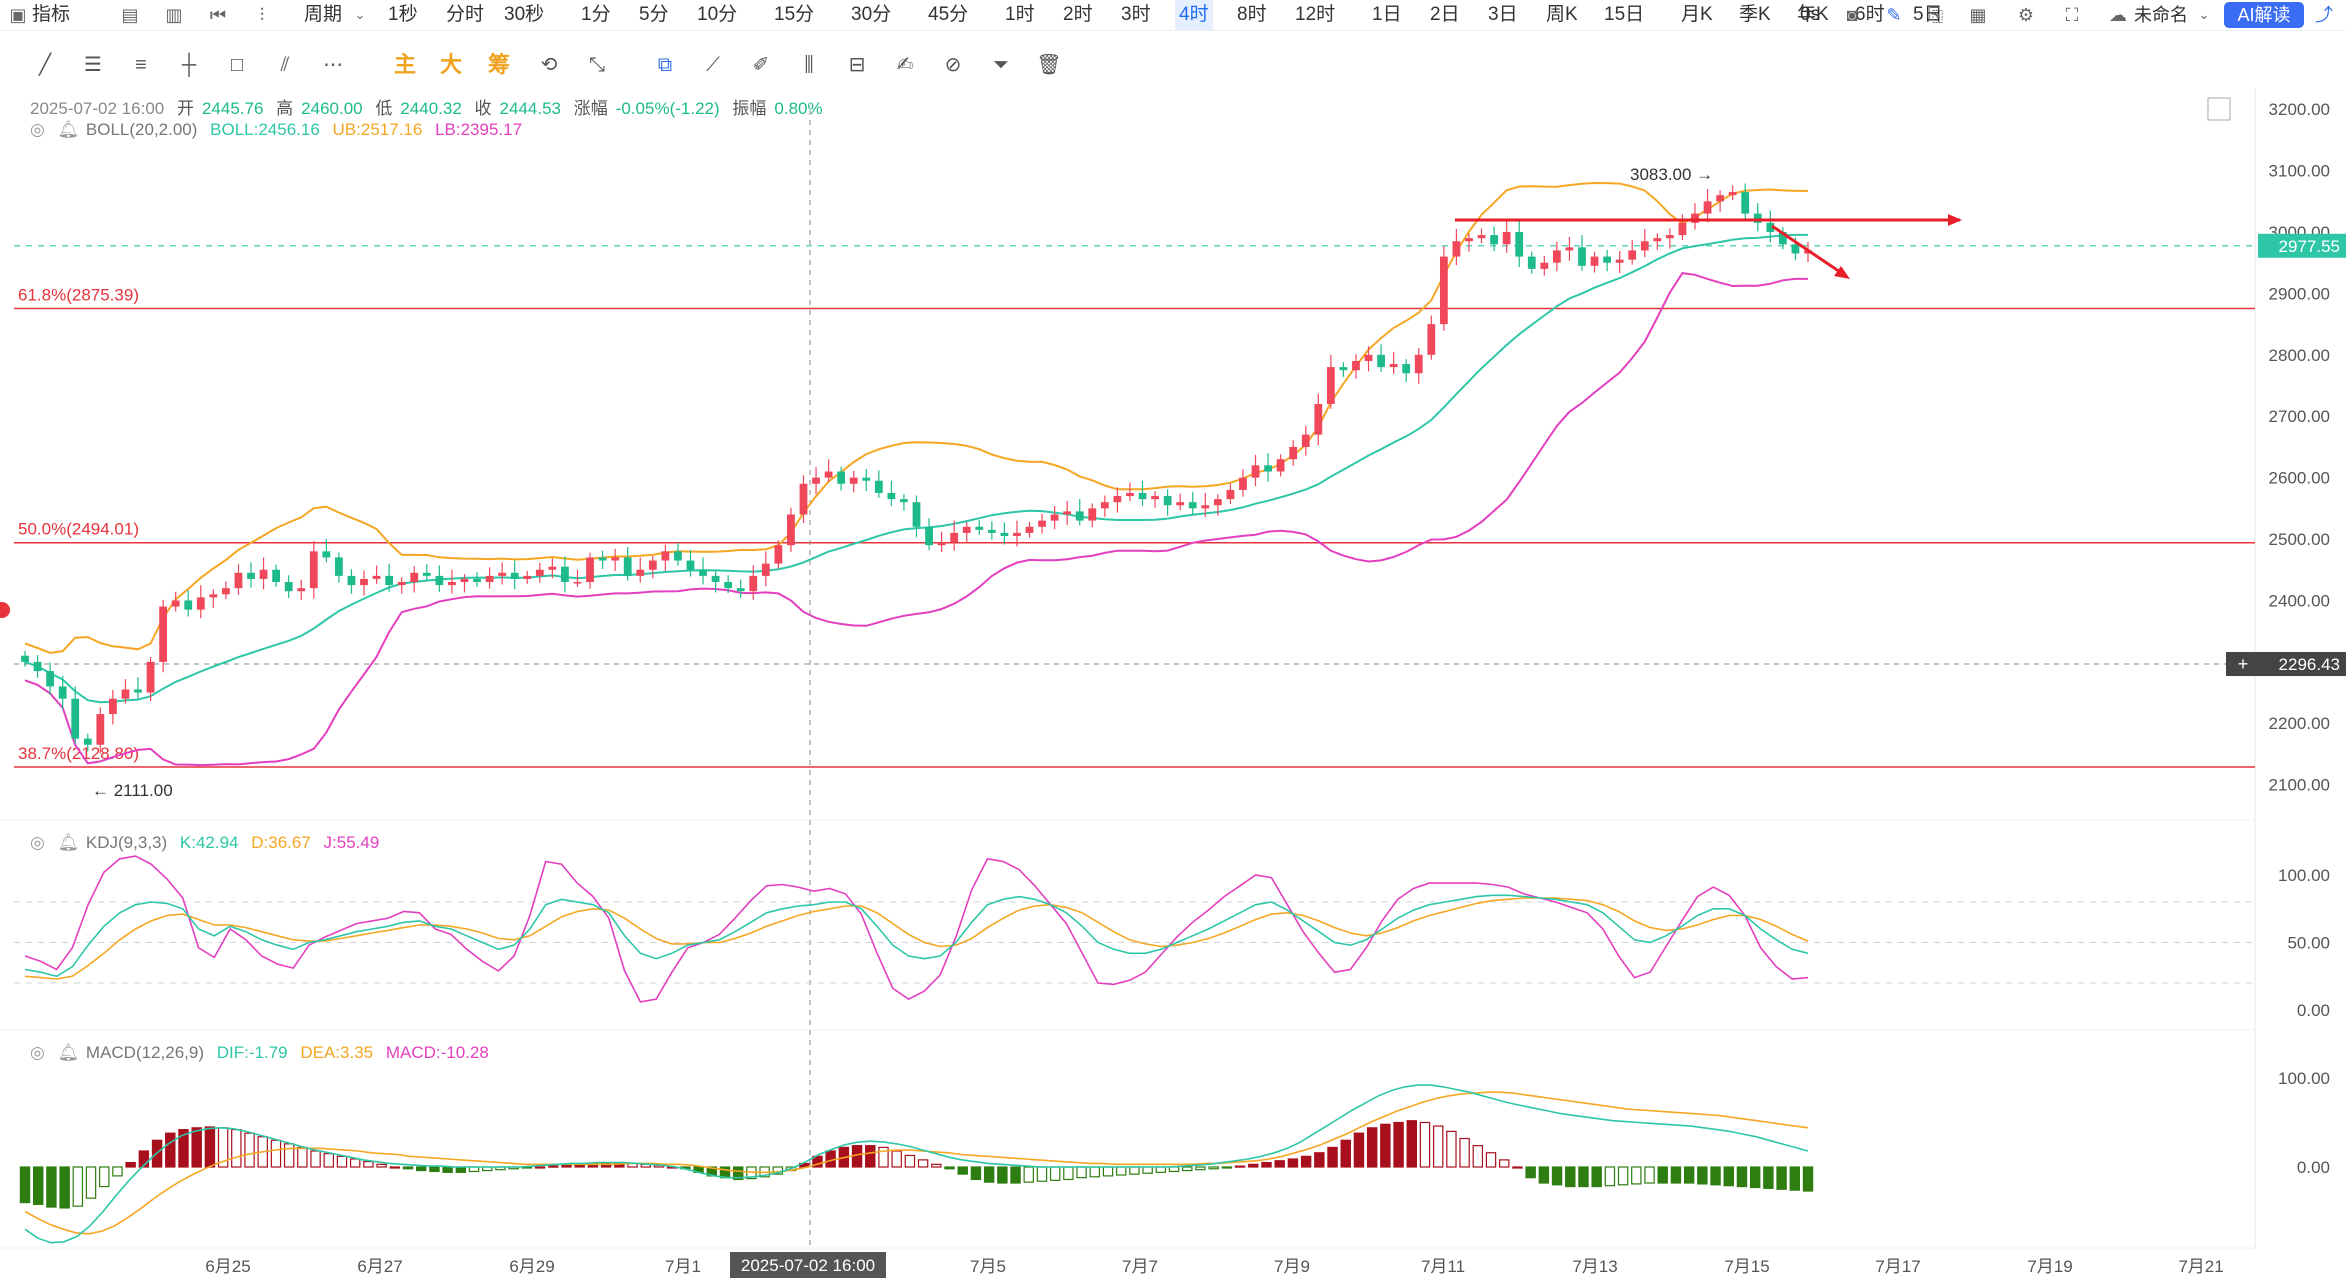  Describe the element at coordinates (2299, 662) in the screenshot. I see `price-tick-label: 2300.00` at that location.